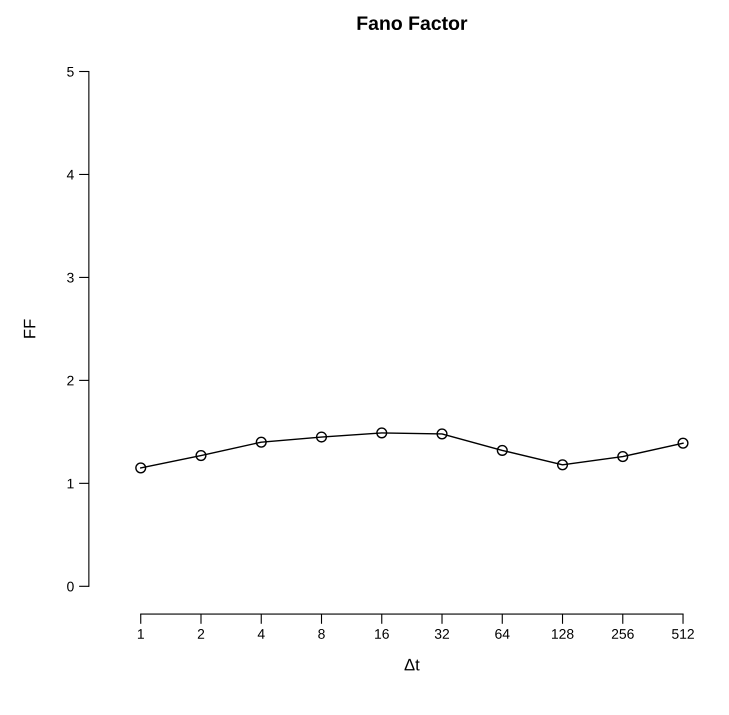 This screenshot has width=729, height=715. I want to click on x-axis-title: Δt, so click(412, 664).